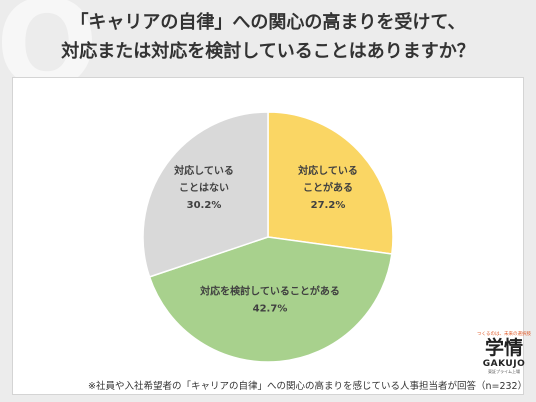 This screenshot has height=402, width=536. What do you see at coordinates (268, 22) in the screenshot?
I see `question-line-1: 「キャリアの自律」への関心の高まりを受けて、` at bounding box center [268, 22].